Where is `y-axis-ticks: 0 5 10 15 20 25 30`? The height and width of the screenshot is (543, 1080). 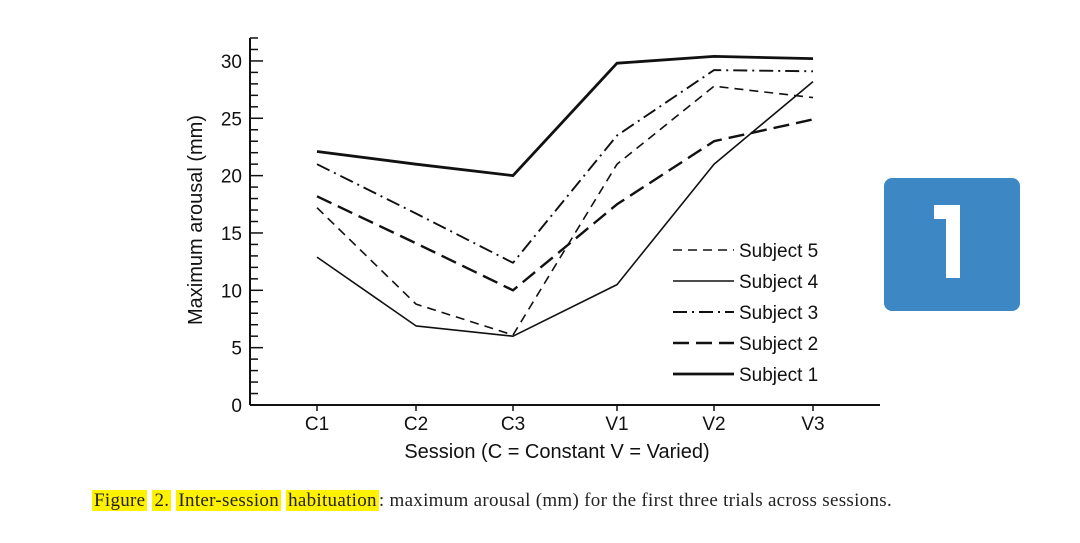 y-axis-ticks: 0 5 10 15 20 25 30 is located at coordinates (242, 227).